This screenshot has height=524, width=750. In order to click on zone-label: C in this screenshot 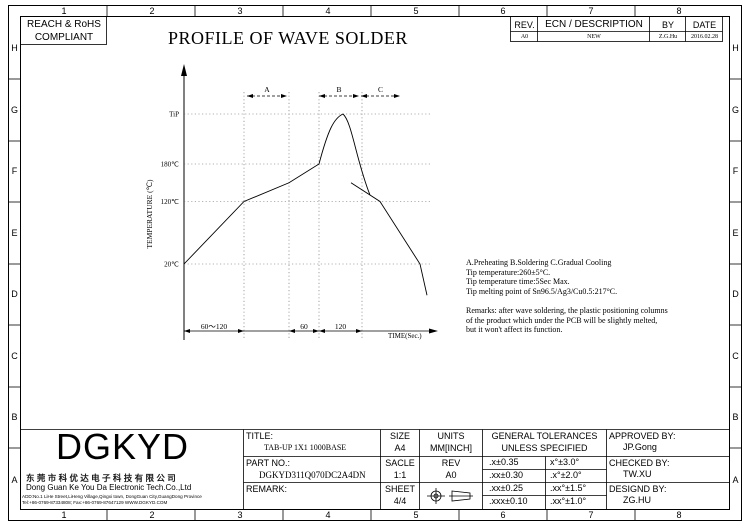, I will do `click(380, 89)`.